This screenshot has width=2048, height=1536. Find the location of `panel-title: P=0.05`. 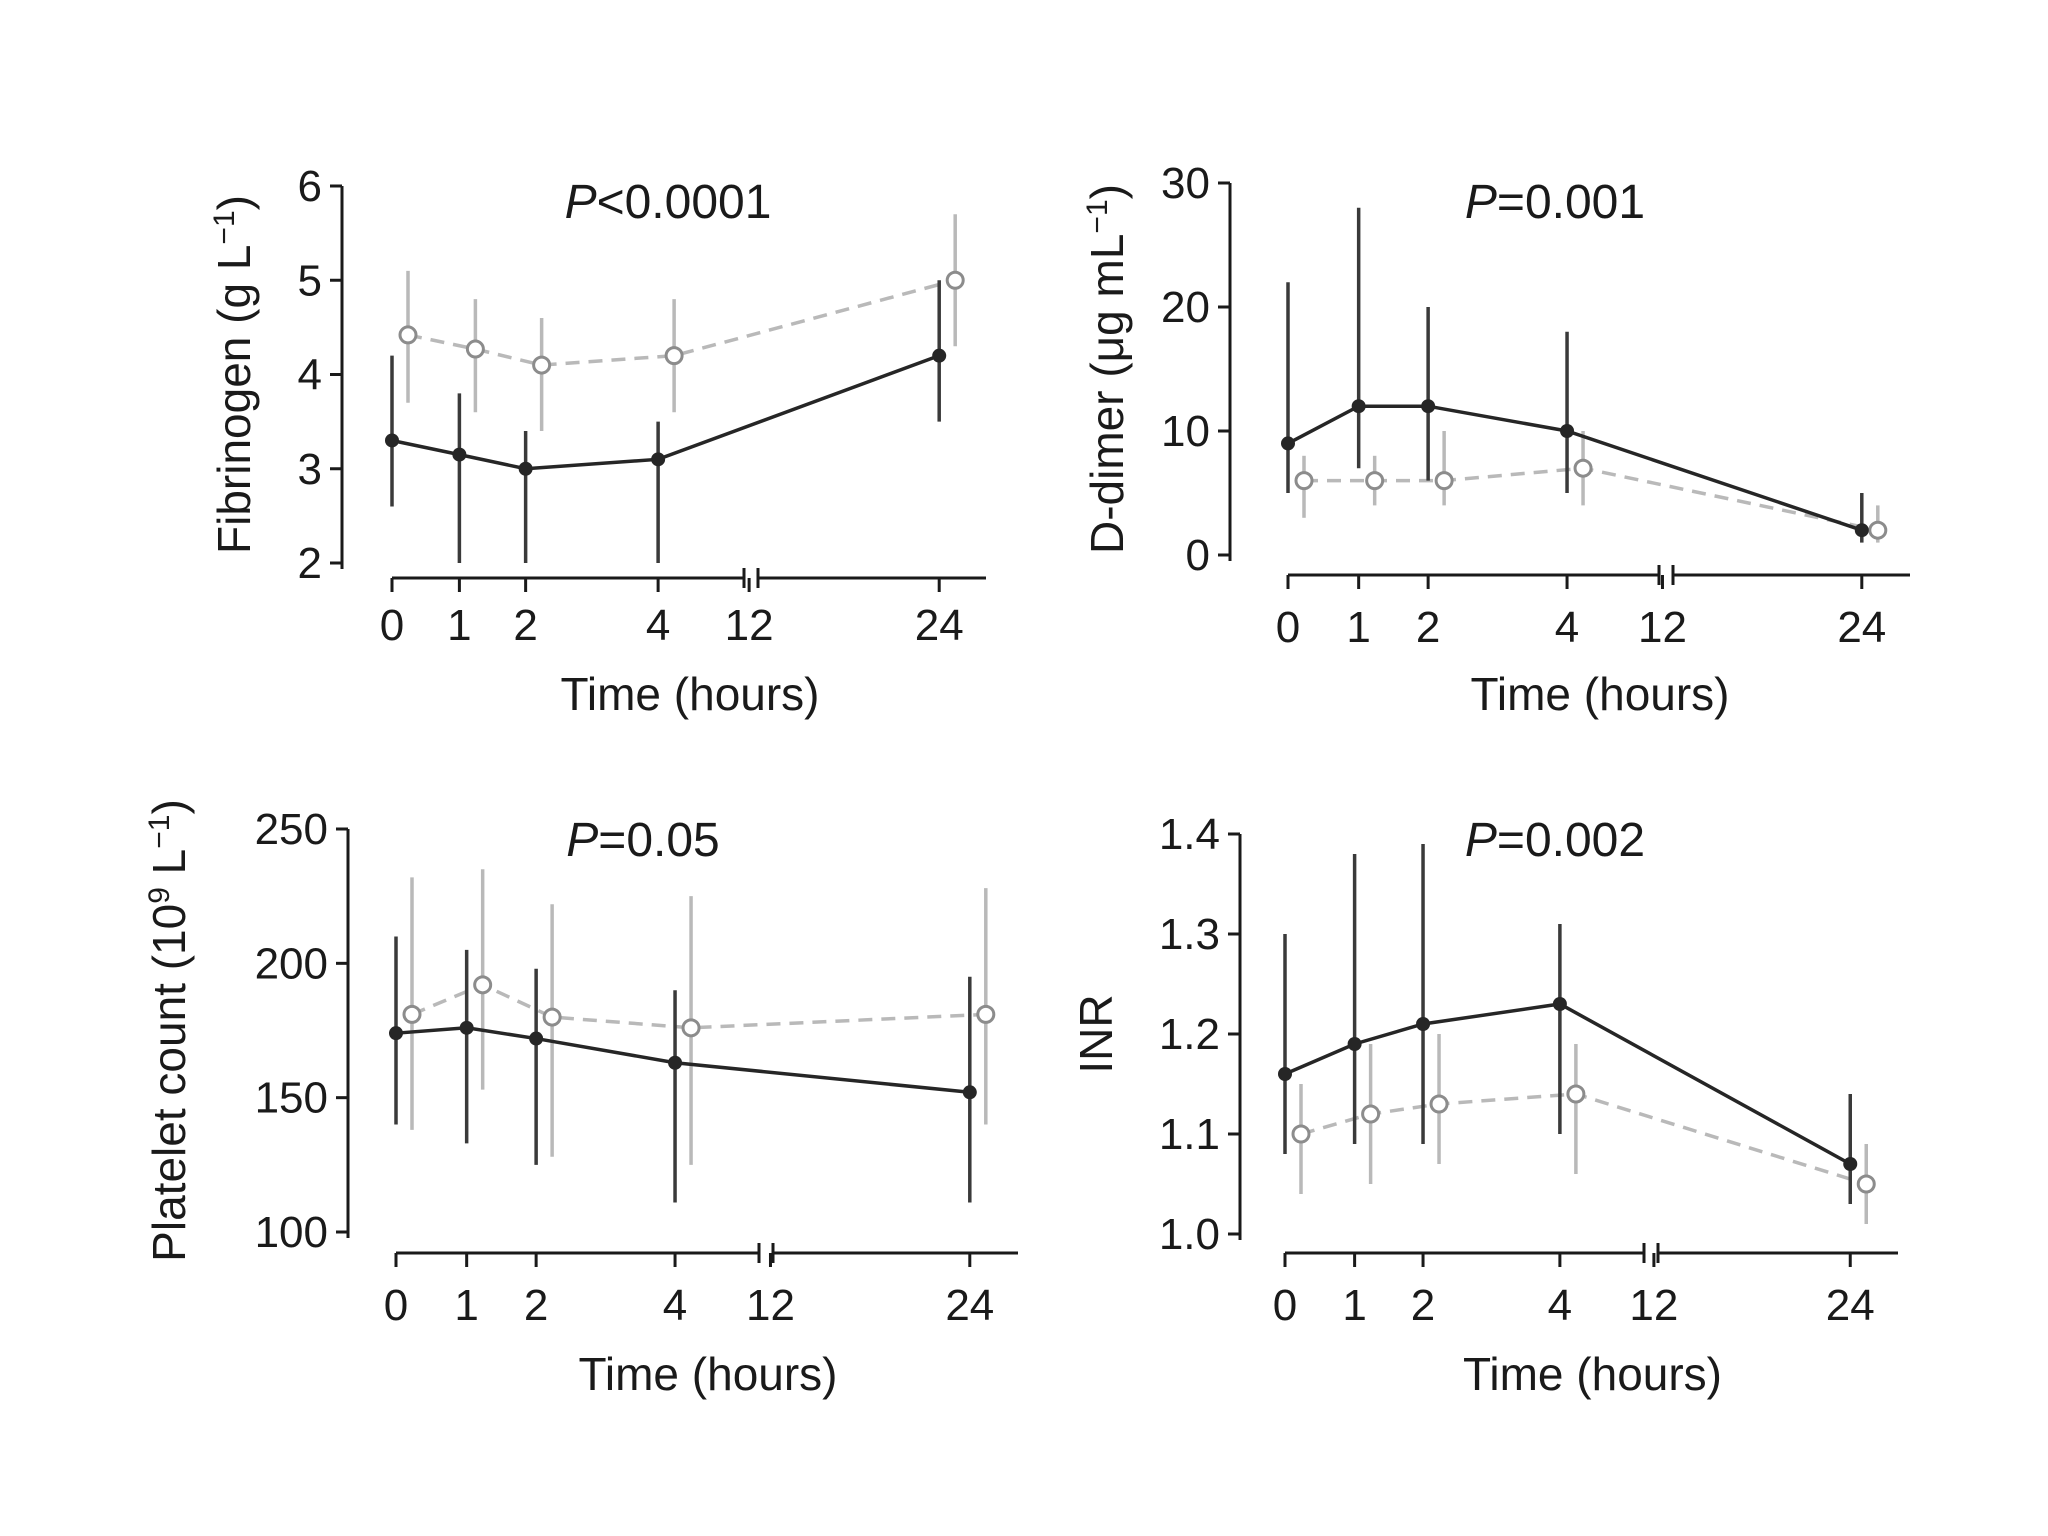

panel-title: P=0.05 is located at coordinates (642, 840).